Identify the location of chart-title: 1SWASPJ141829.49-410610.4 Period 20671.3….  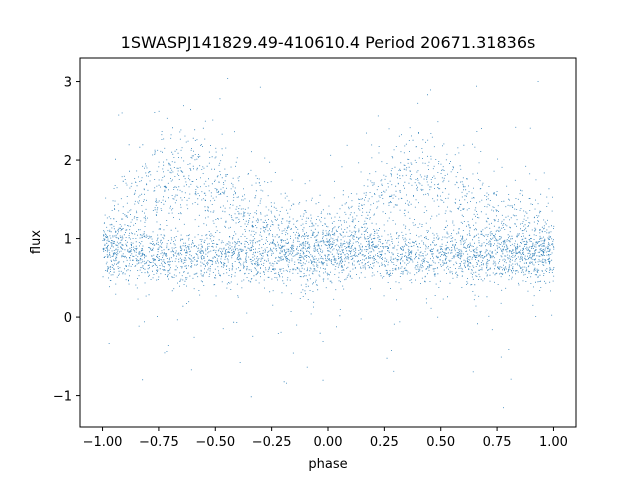
(328, 42).